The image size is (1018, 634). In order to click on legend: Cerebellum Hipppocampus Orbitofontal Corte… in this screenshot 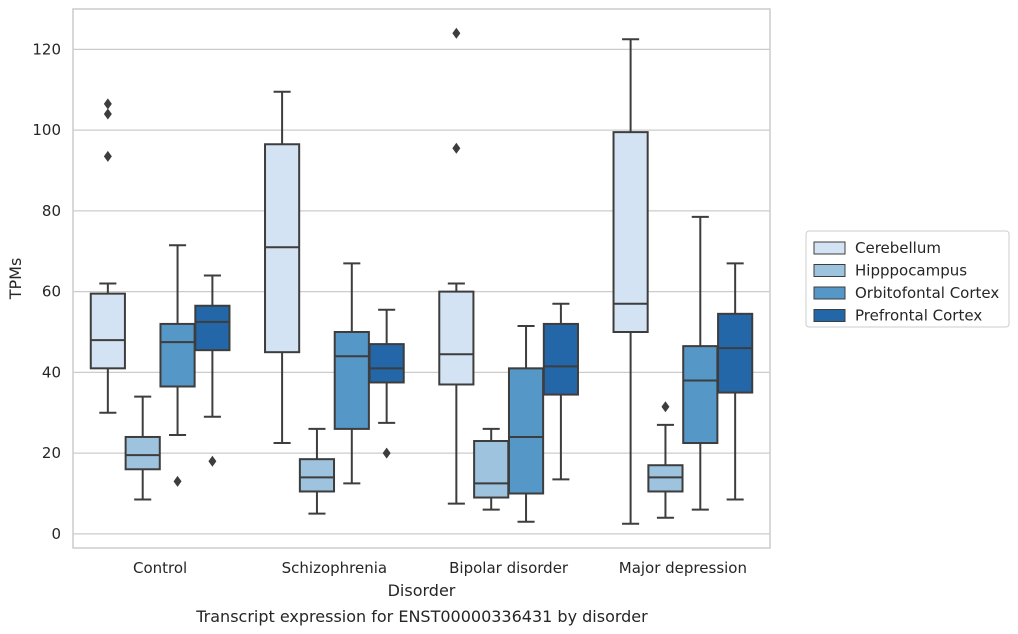, I will do `click(907, 279)`.